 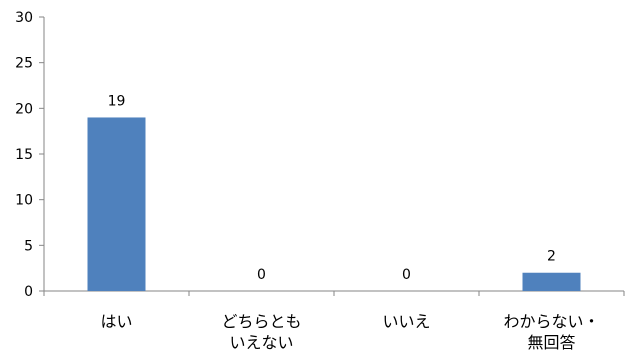 What do you see at coordinates (551, 257) in the screenshot?
I see `data-label: 2` at bounding box center [551, 257].